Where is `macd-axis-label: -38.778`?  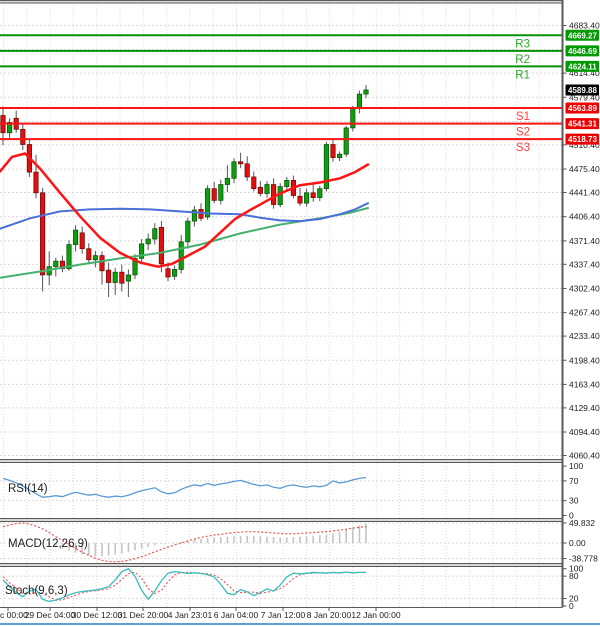 macd-axis-label: -38.778 is located at coordinates (583, 559).